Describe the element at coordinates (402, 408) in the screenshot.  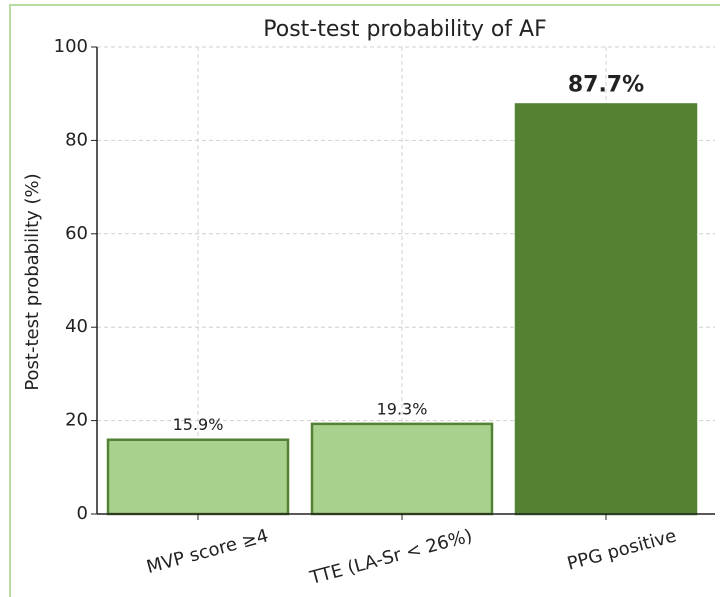
I see `value-label: 19.3%` at that location.